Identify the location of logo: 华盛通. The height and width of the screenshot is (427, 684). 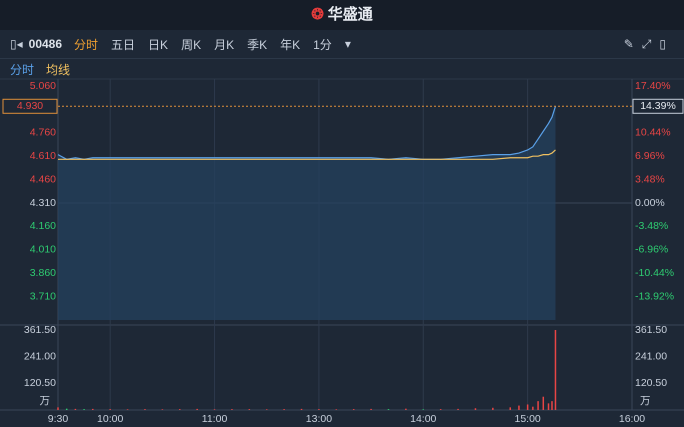
(350, 14).